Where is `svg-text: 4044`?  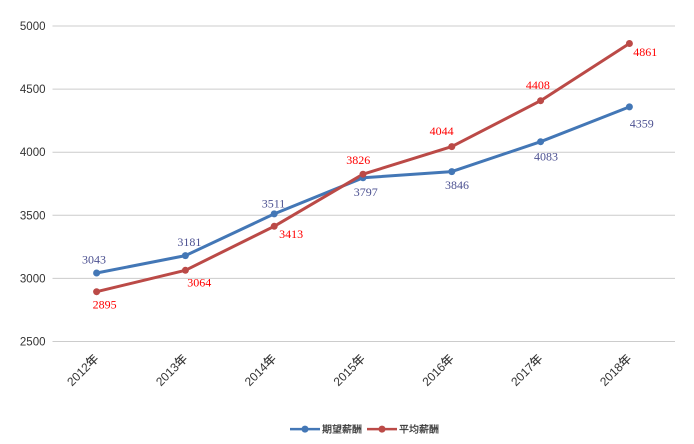
svg-text: 4044 is located at coordinates (442, 131).